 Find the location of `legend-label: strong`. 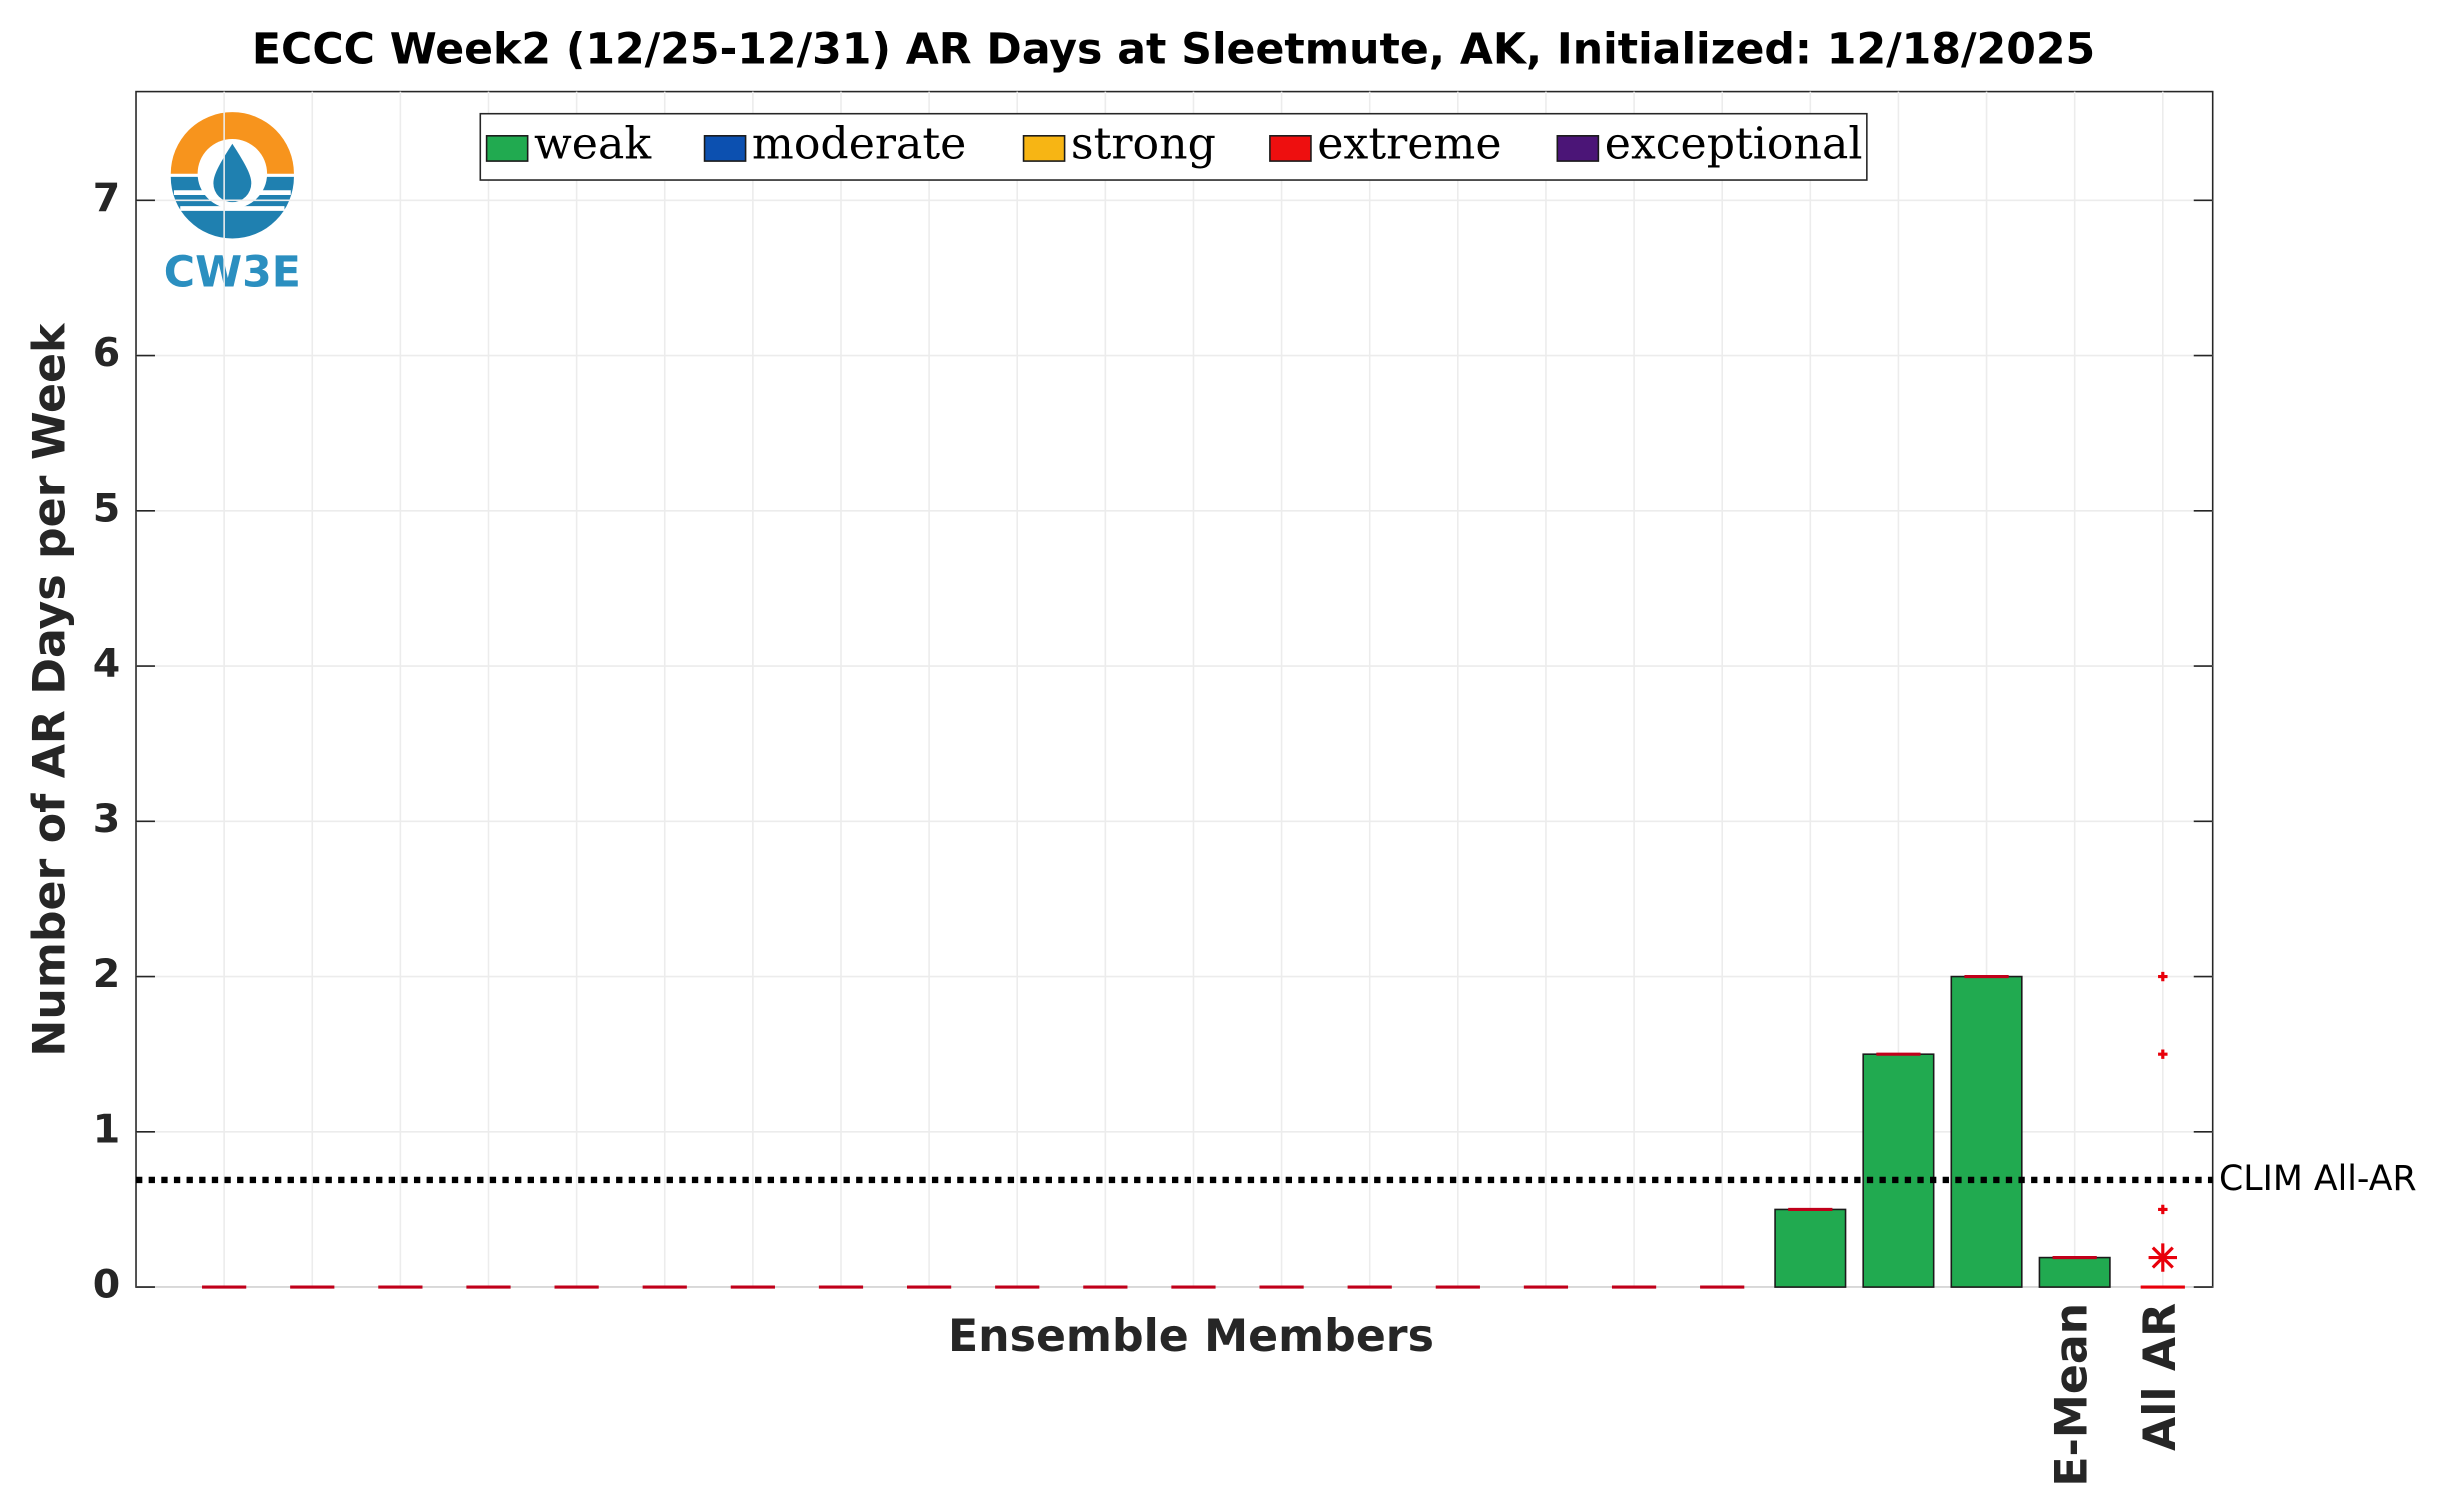

legend-label: strong is located at coordinates (1143, 143).